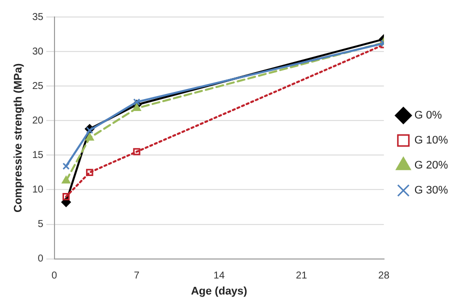  What do you see at coordinates (219, 291) in the screenshot?
I see `x-axis-title: Age (days)` at bounding box center [219, 291].